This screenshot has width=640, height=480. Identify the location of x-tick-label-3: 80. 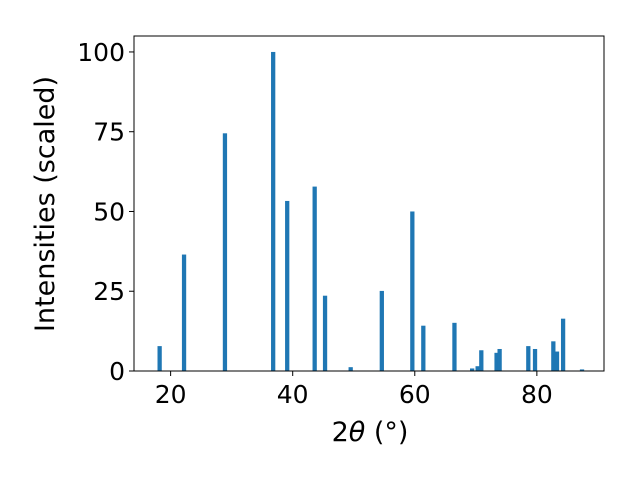
(537, 394).